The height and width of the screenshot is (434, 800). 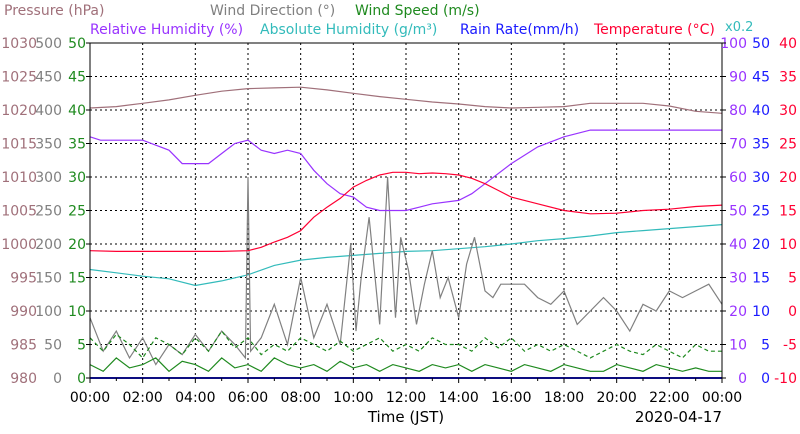 What do you see at coordinates (761, 212) in the screenshot?
I see `y-tick-rain: 25` at bounding box center [761, 212].